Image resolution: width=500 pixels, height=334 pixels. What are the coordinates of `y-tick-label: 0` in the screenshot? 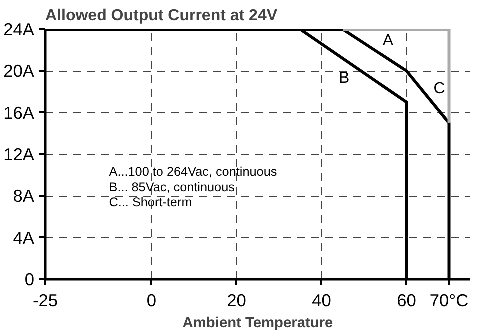 It's located at (29, 280).